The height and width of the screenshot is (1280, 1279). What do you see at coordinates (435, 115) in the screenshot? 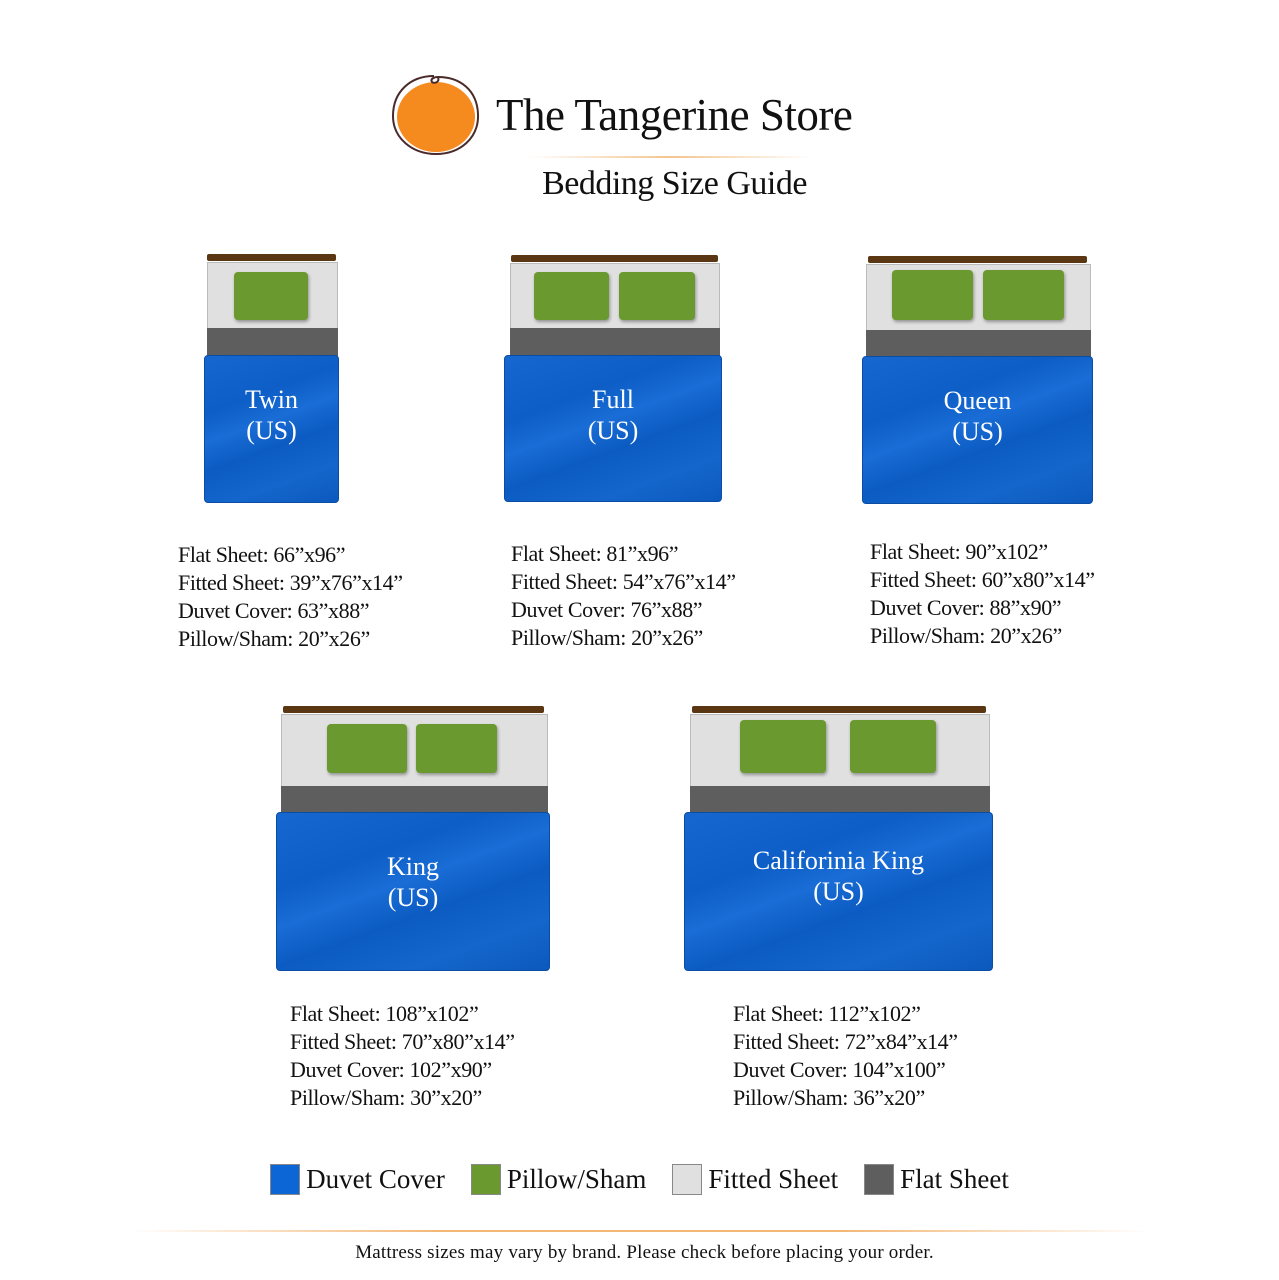
I see `tangerine-logo-icon` at bounding box center [435, 115].